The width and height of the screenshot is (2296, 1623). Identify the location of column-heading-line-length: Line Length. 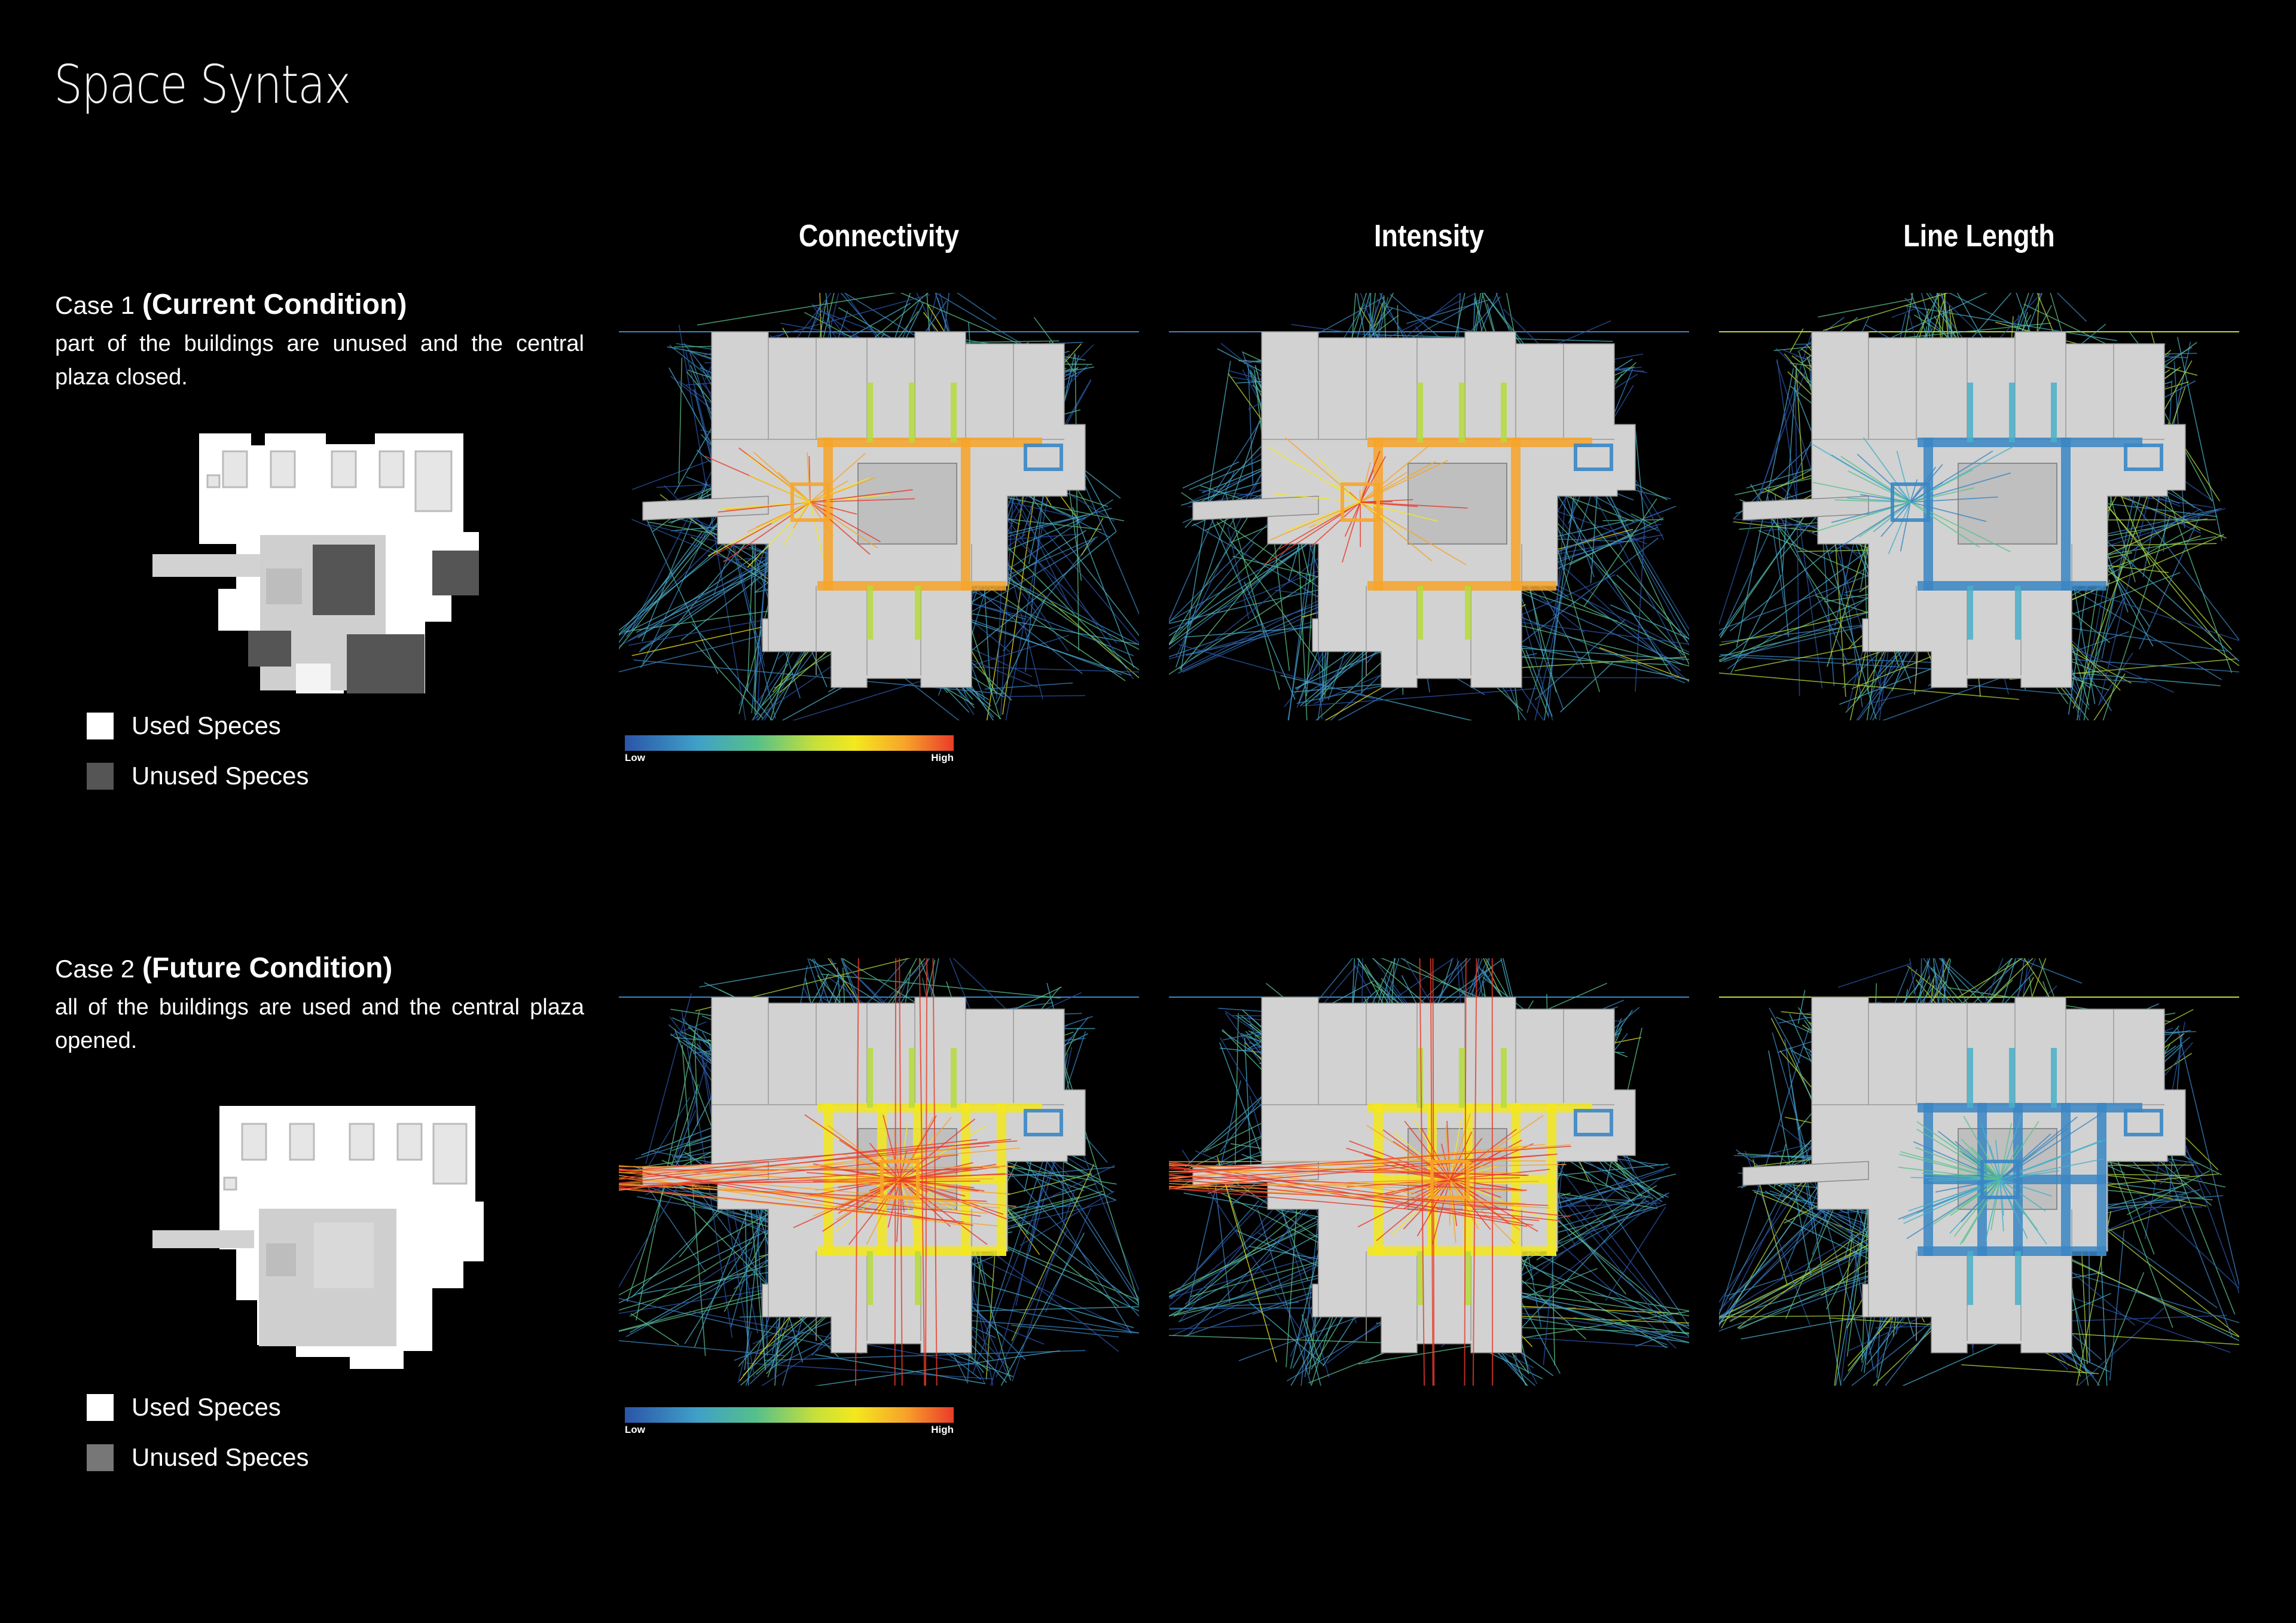
(1979, 236).